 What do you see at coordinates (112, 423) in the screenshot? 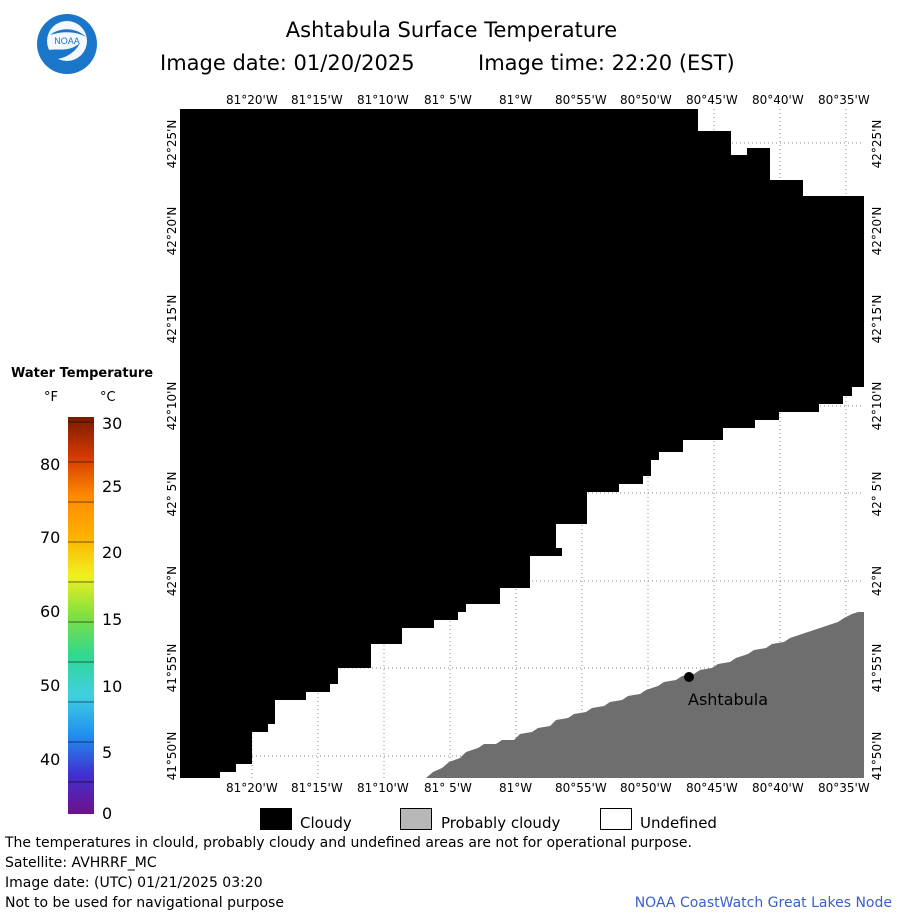
I see `colorbar-c-tick: 30` at bounding box center [112, 423].